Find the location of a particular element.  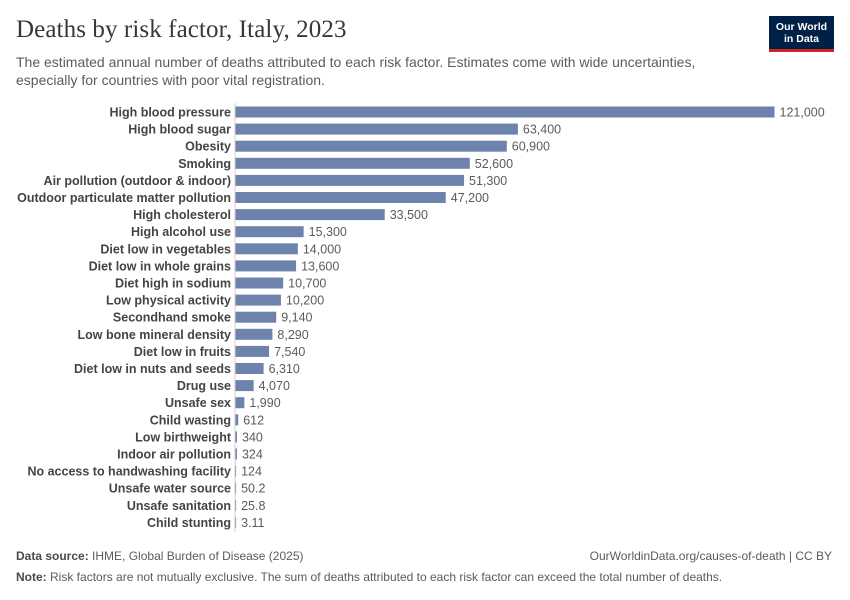

value-label: 324 is located at coordinates (252, 455).